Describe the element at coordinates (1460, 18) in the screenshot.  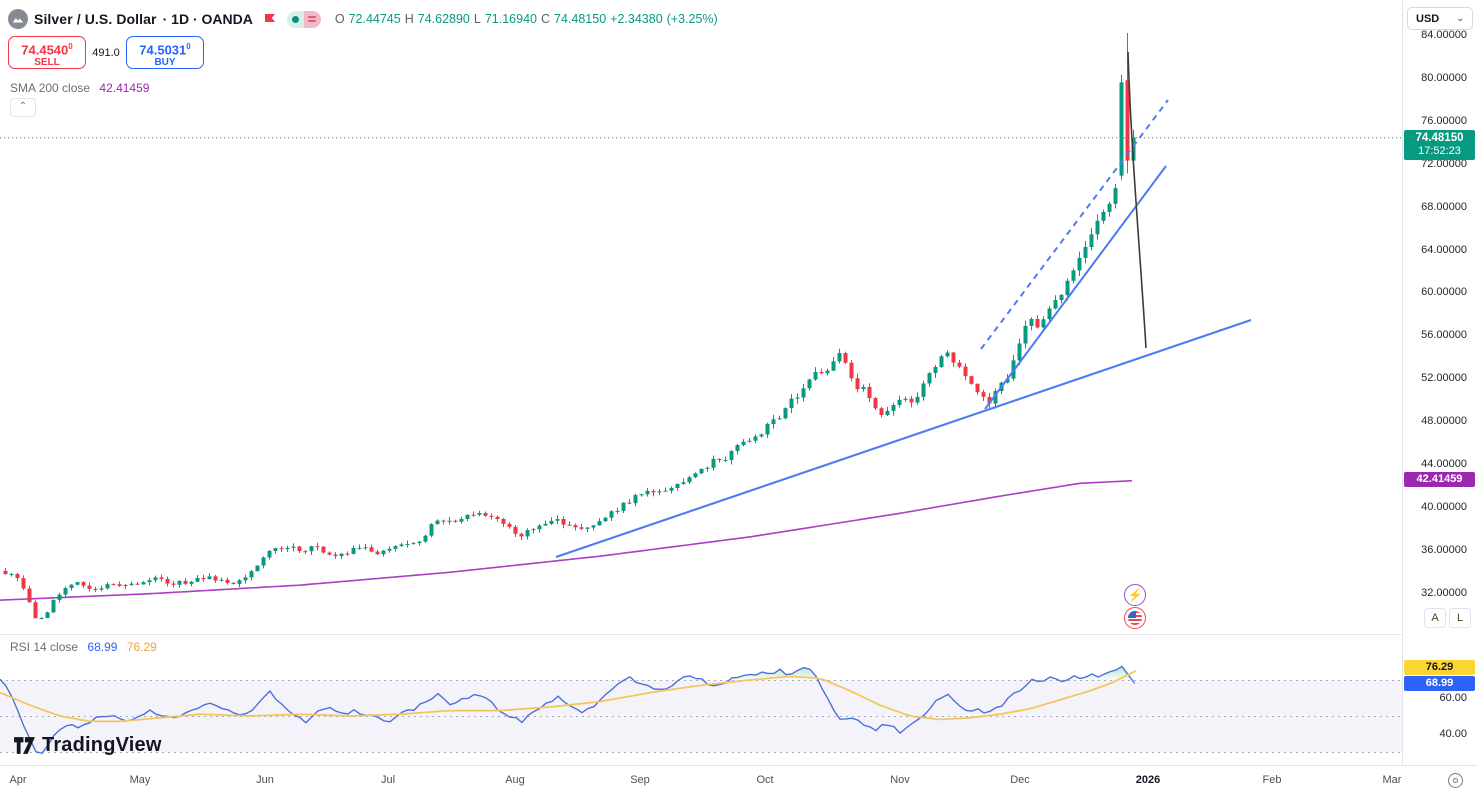
I see `chevron-down-icon: ⌄` at that location.